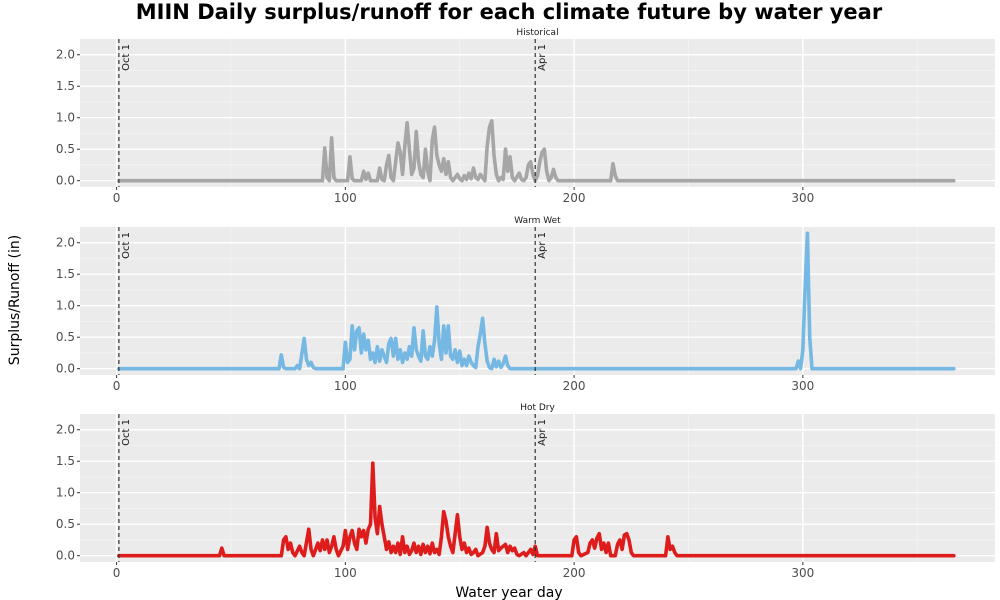 The image size is (1000, 600). What do you see at coordinates (537, 408) in the screenshot?
I see `panel-title: Hot Dry` at bounding box center [537, 408].